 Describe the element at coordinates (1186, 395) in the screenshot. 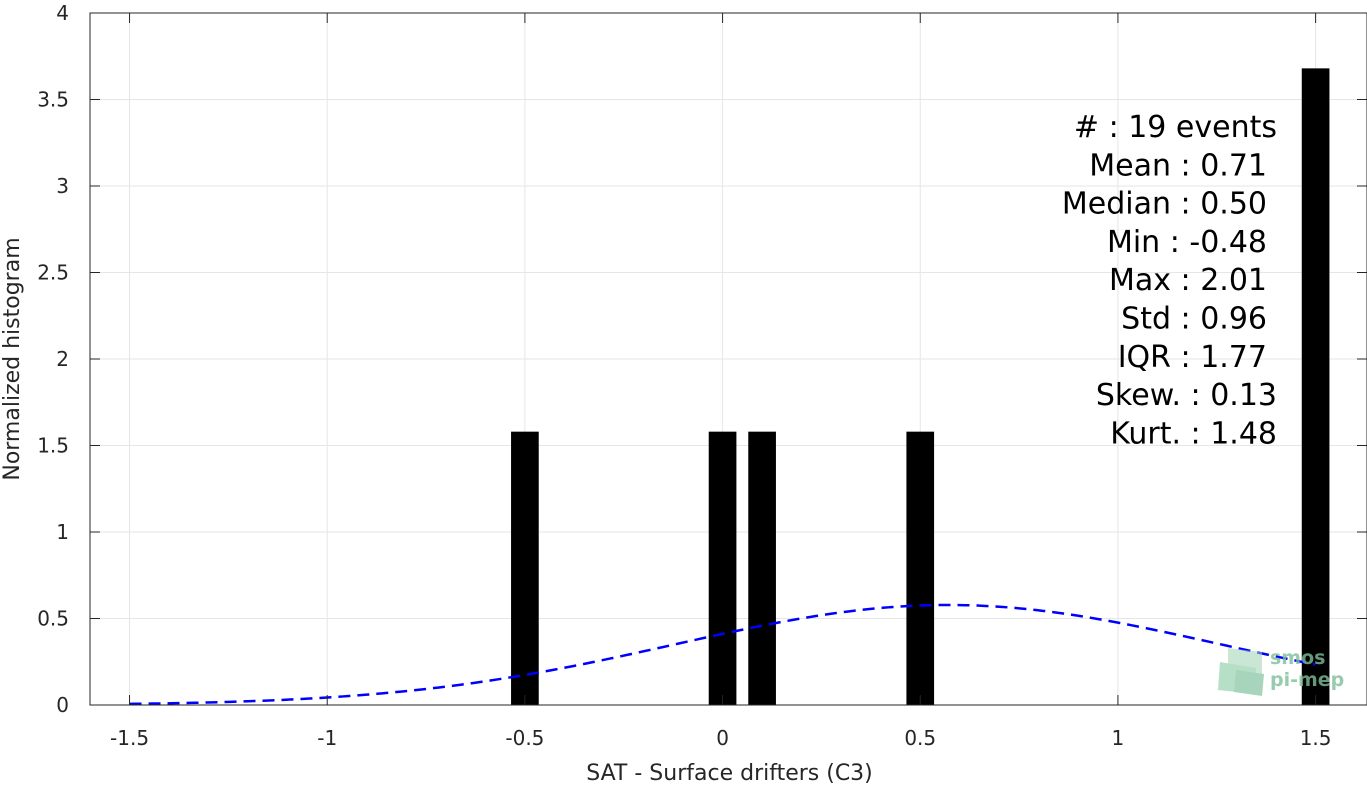

I see `stat-line: Skew. : 0.13` at that location.